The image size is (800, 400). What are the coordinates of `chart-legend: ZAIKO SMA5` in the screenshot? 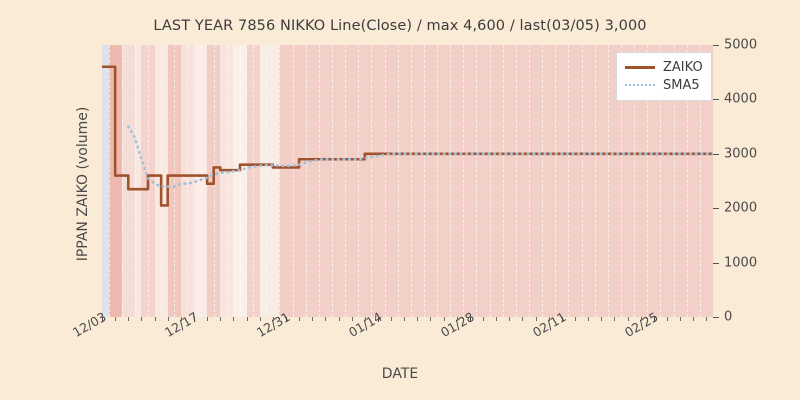 It's located at (664, 76).